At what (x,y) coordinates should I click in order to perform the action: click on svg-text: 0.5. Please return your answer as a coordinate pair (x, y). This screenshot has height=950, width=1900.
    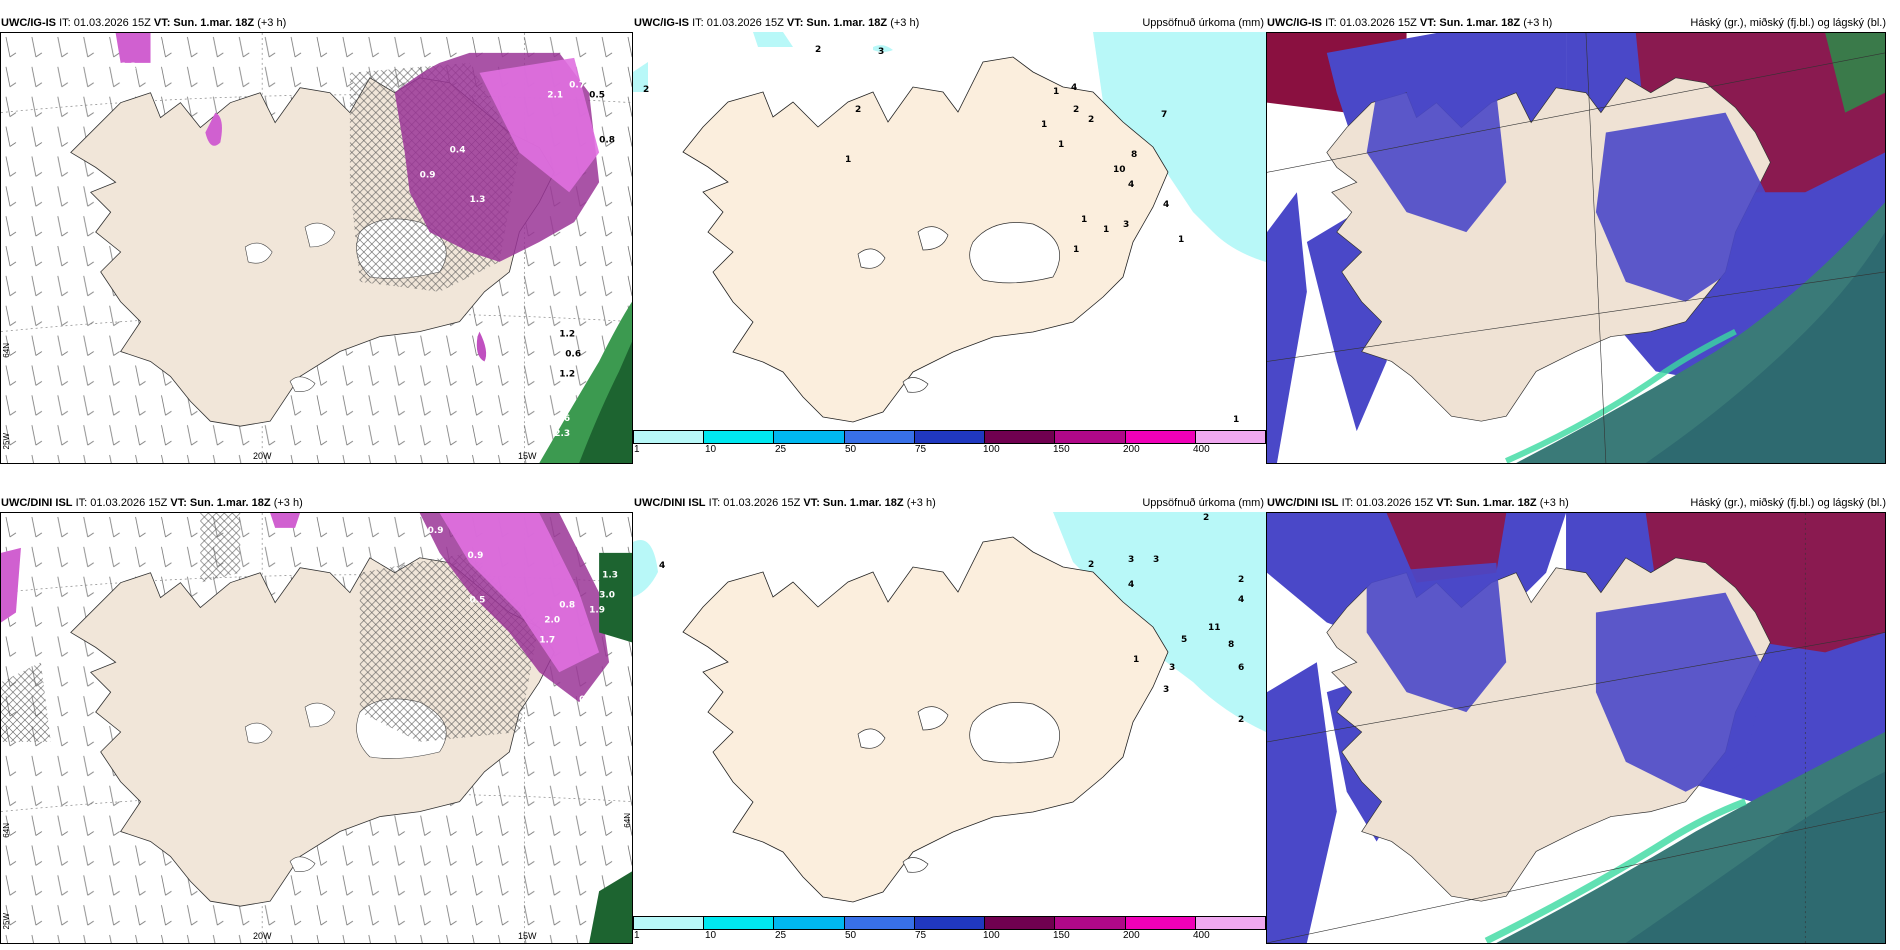
    Looking at the image, I should click on (478, 601).